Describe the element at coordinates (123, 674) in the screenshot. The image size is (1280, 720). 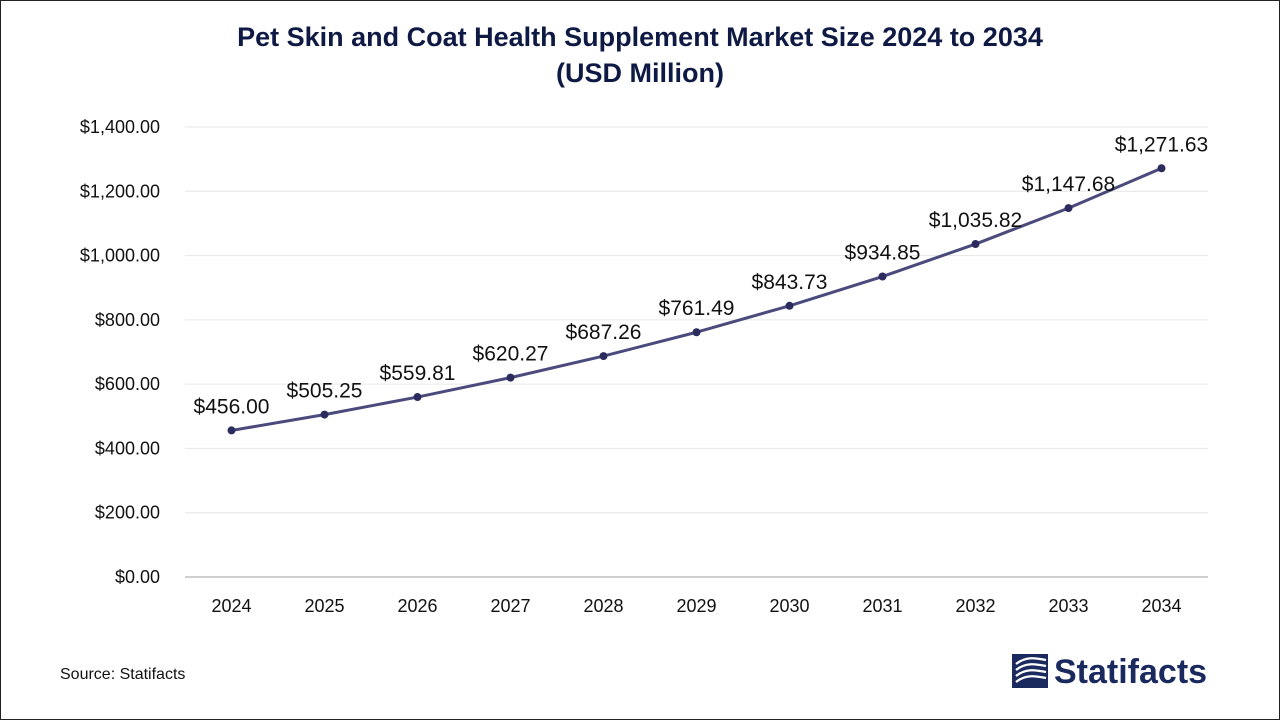
I see `source-note: Source: Statifacts` at that location.